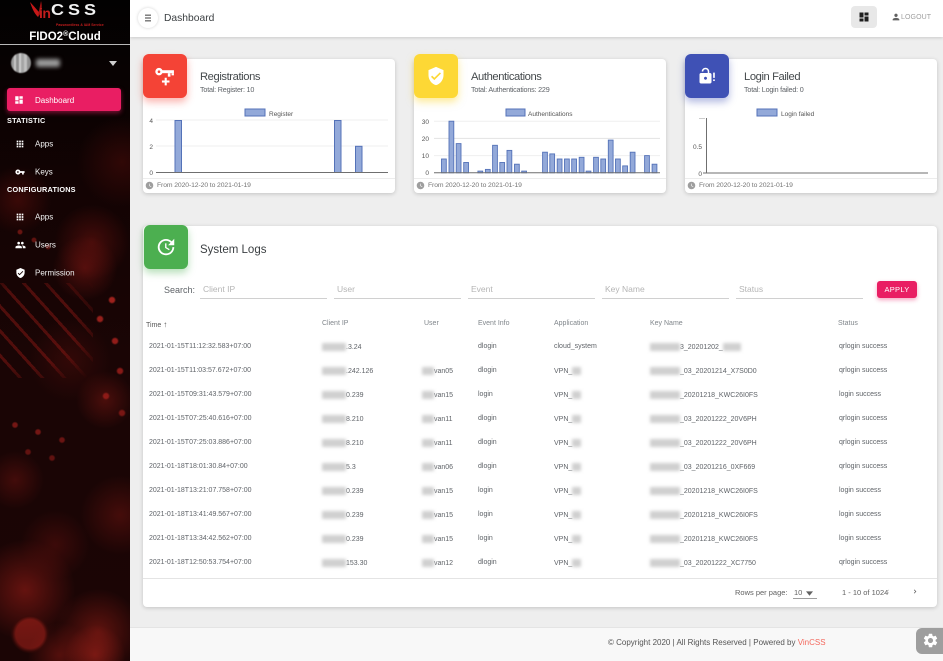 This screenshot has height=661, width=943. Describe the element at coordinates (798, 114) in the screenshot. I see `svg-text: Login failed` at that location.